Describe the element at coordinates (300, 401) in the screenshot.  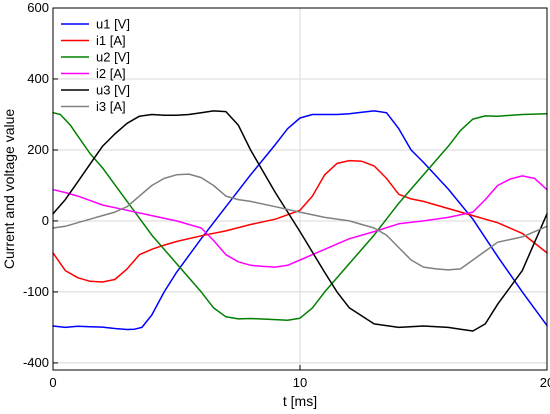
I see `x-axis-label: t [ms]` at that location.